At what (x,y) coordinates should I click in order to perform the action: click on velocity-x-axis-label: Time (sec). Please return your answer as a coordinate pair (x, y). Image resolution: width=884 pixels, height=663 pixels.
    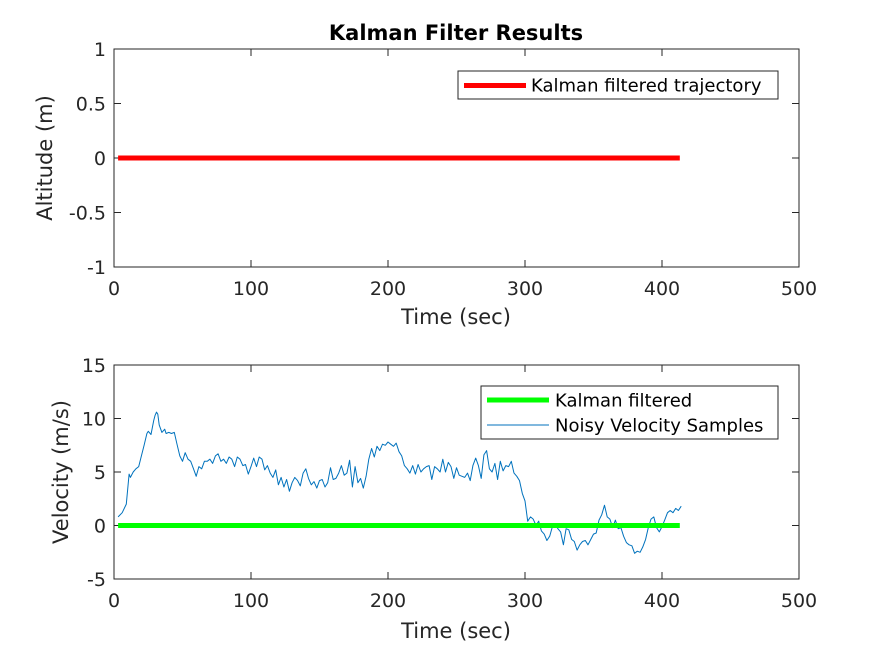
    Looking at the image, I should click on (455, 631).